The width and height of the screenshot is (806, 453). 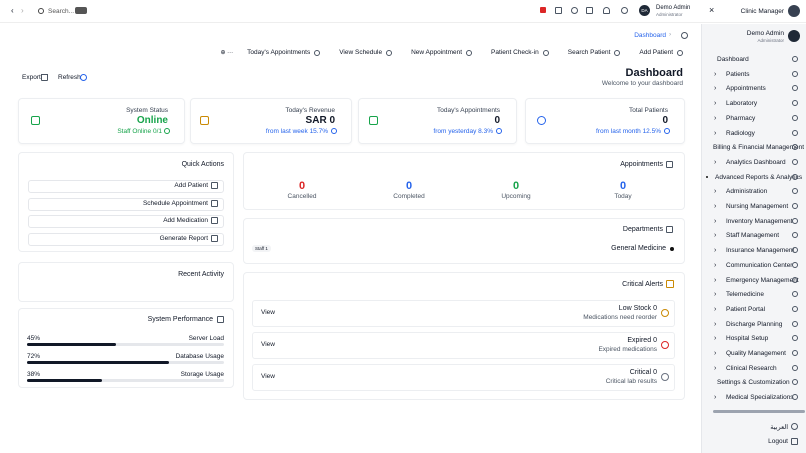 I want to click on nav-item: Hospital Setup, so click(x=747, y=339).